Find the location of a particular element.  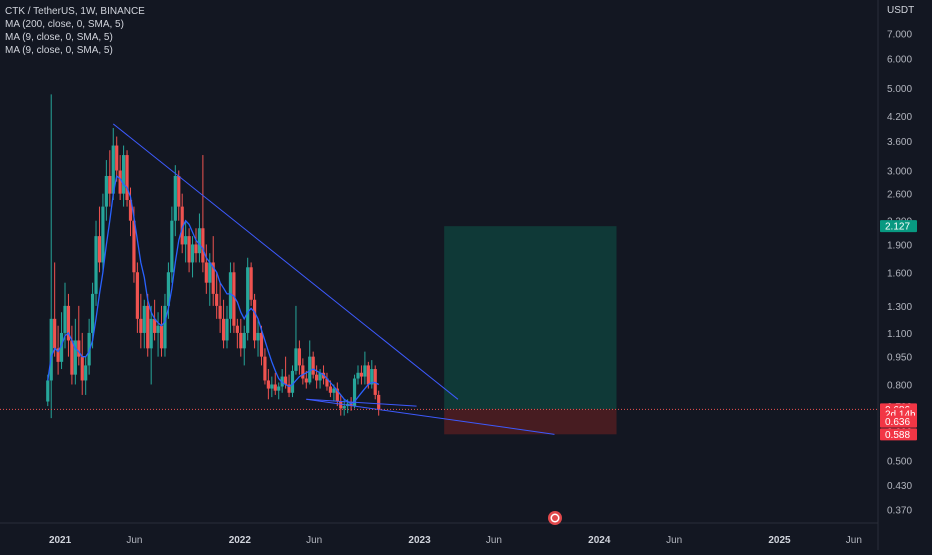

indicator-ma-200: MA (200, close, 0, SMA, 5) is located at coordinates (64, 24).